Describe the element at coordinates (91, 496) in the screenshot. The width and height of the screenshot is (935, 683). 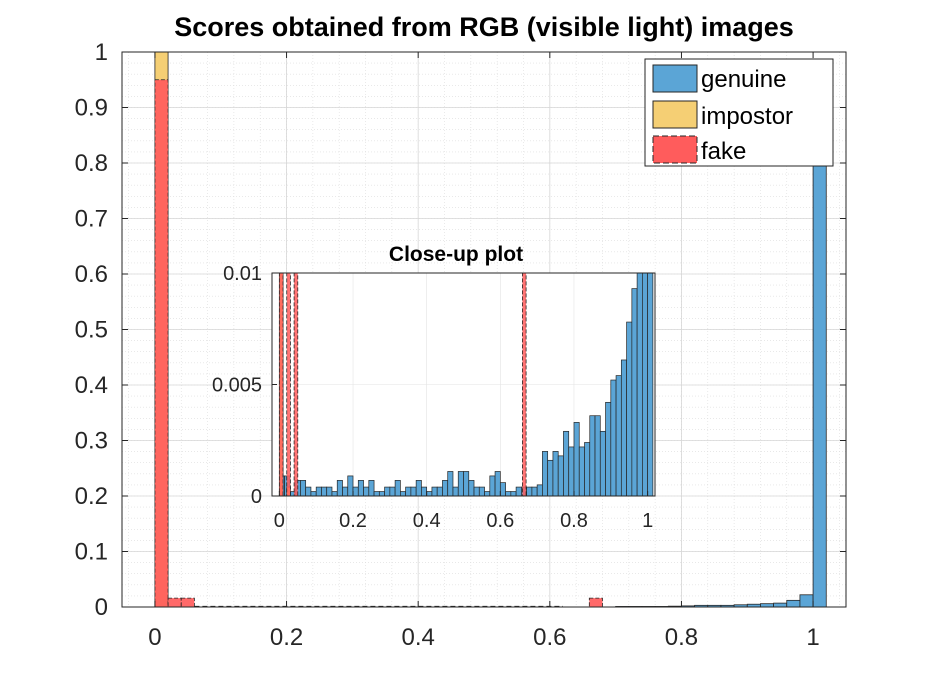
I see `y-tick-label: 0.2` at that location.